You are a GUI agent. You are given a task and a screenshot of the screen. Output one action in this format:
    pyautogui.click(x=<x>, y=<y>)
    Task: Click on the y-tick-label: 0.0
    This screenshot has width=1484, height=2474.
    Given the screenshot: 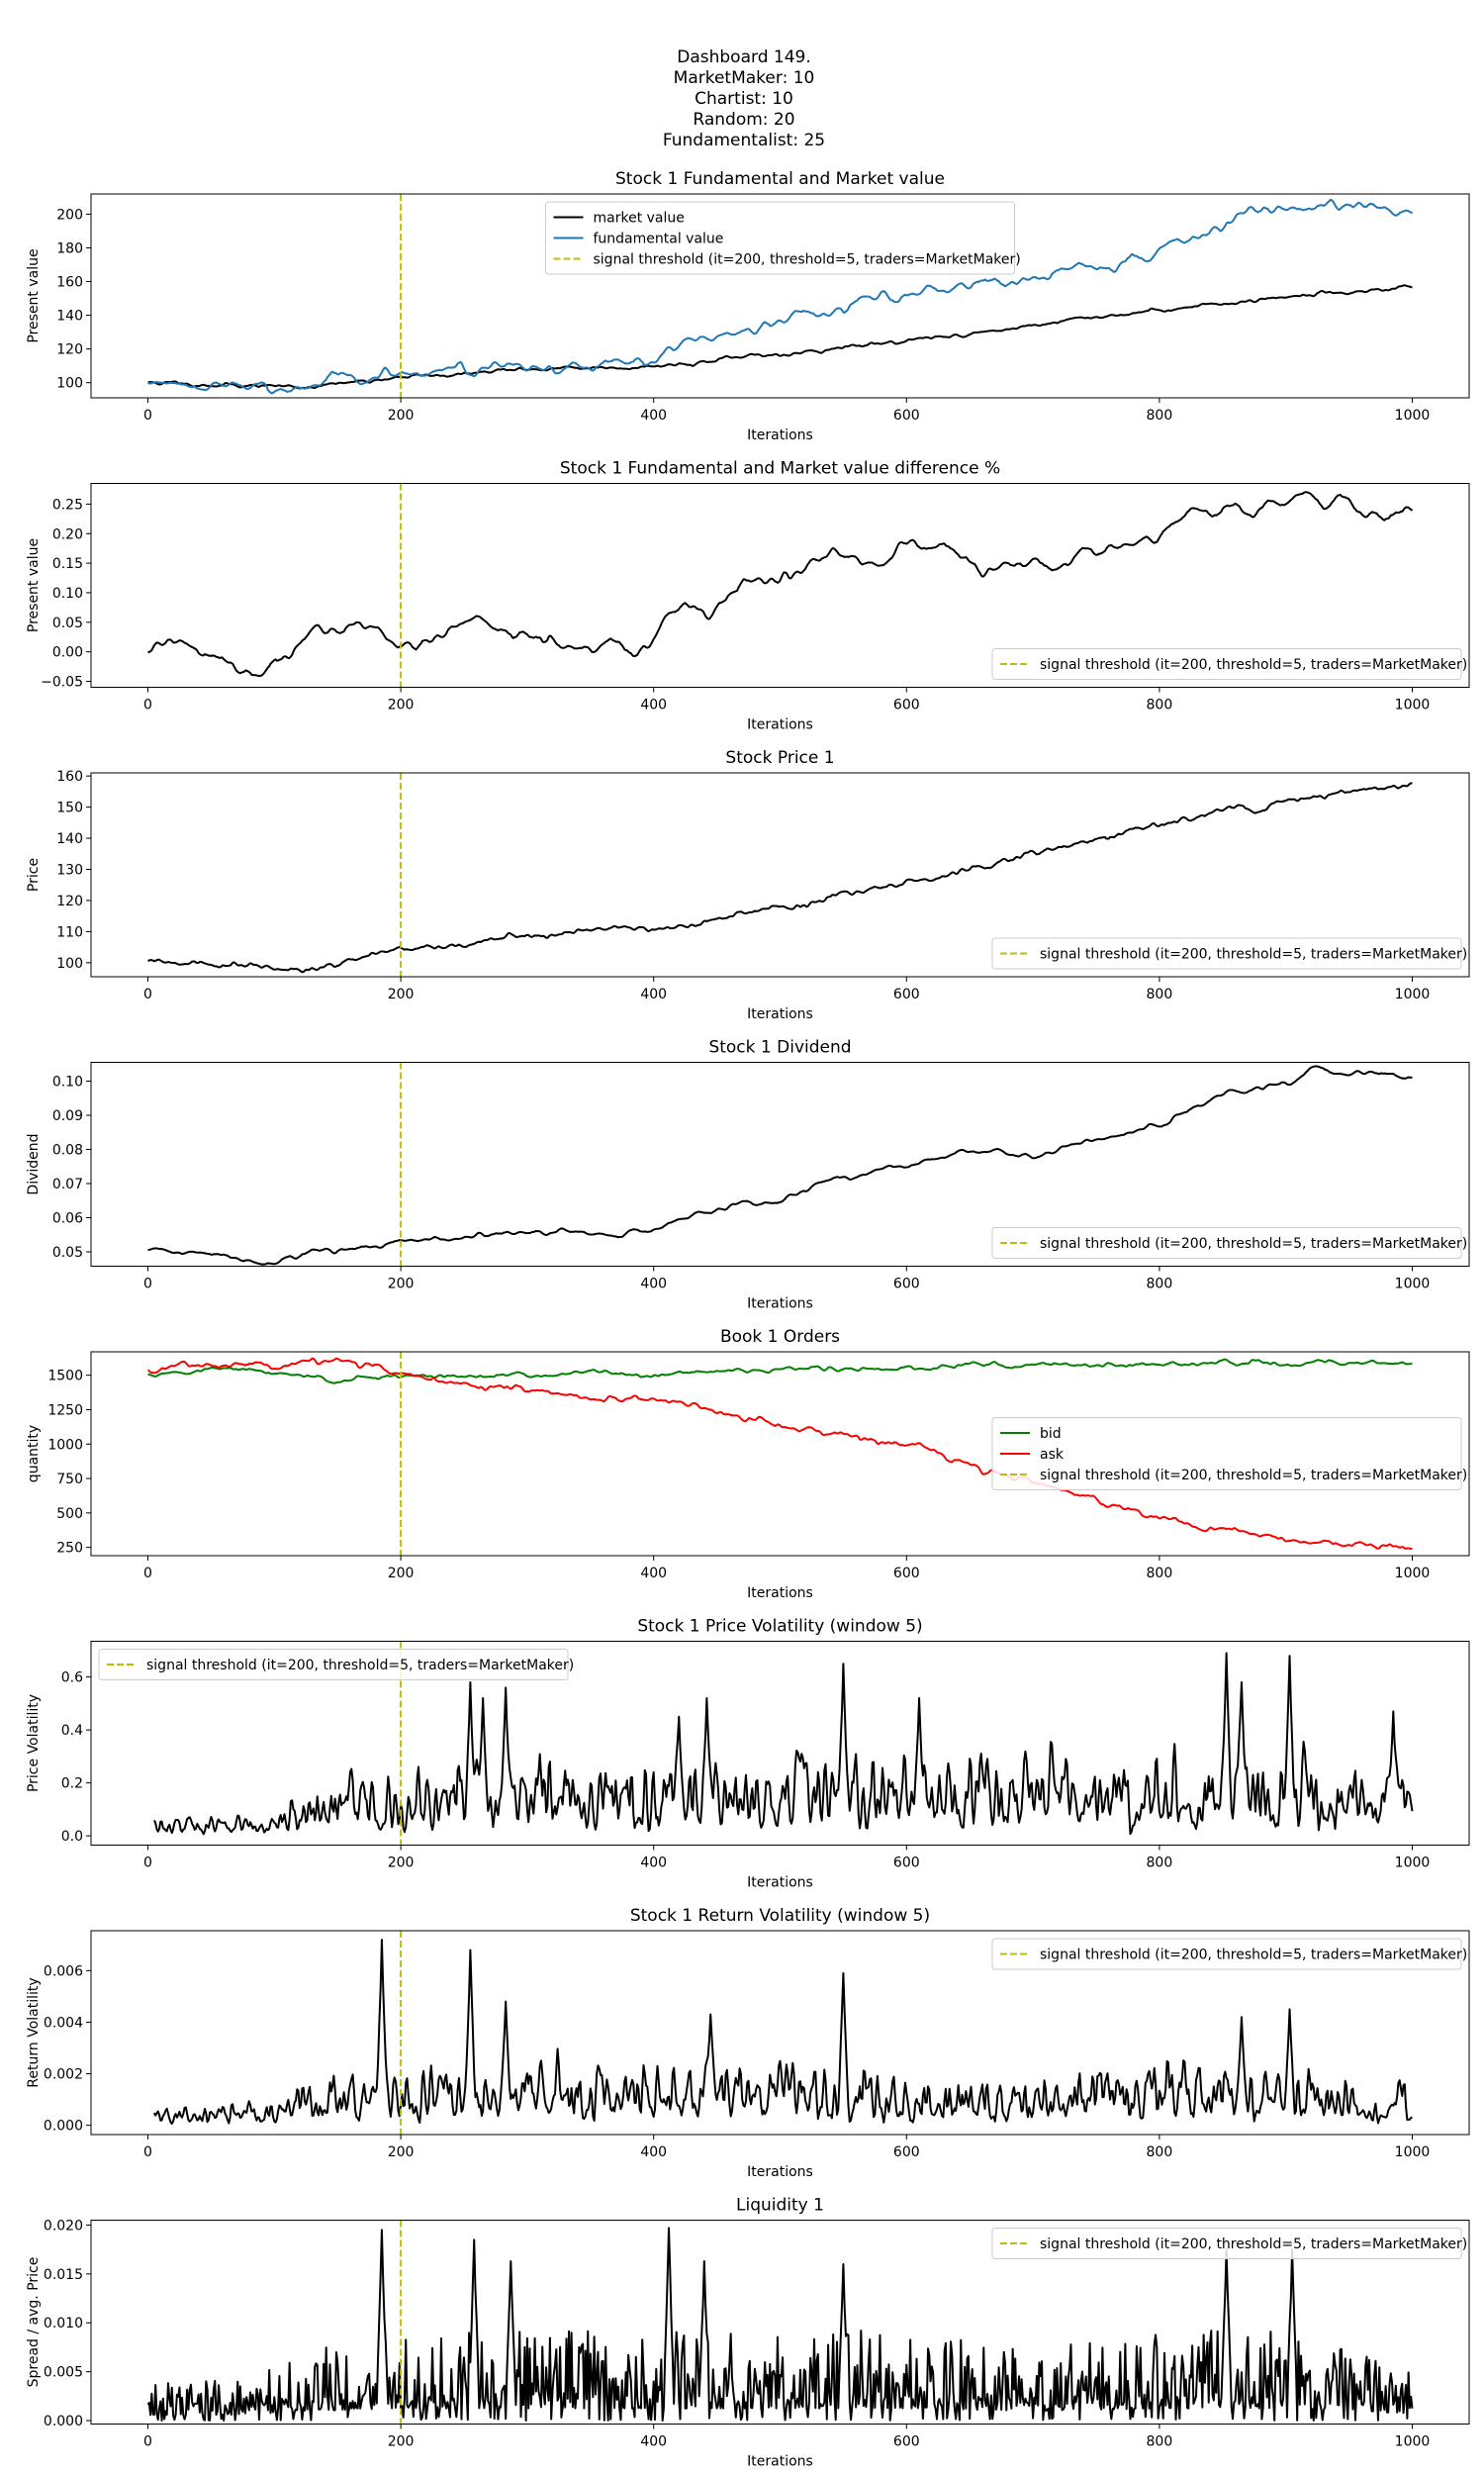 What is the action you would take?
    pyautogui.click(x=72, y=1837)
    